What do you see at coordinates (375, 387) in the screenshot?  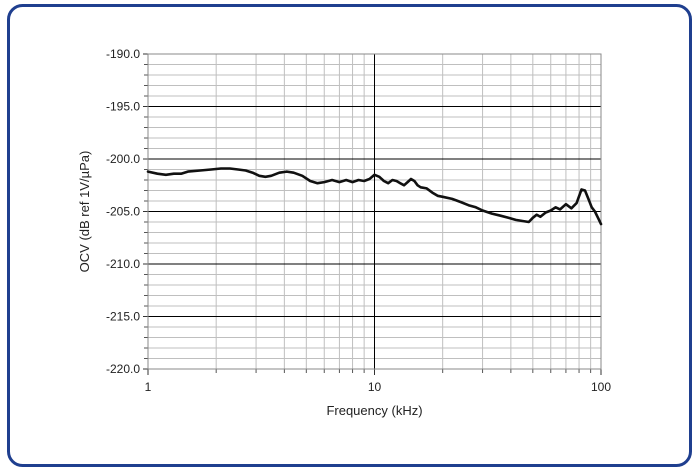 I see `x-tick-label: 10` at bounding box center [375, 387].